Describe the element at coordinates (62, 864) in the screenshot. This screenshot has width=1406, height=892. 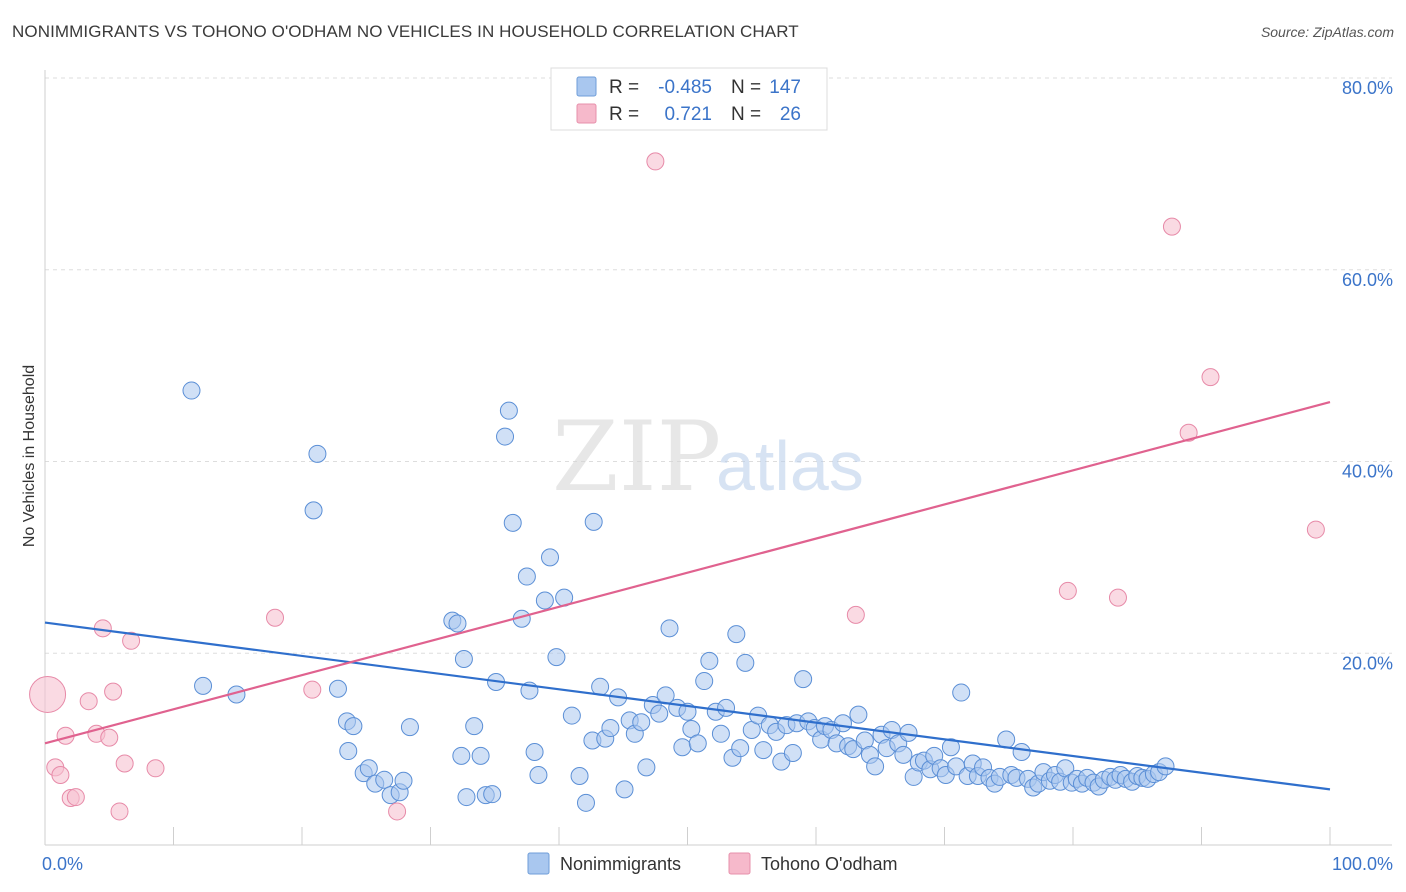
I see `x-tick-label: 0.0%` at that location.